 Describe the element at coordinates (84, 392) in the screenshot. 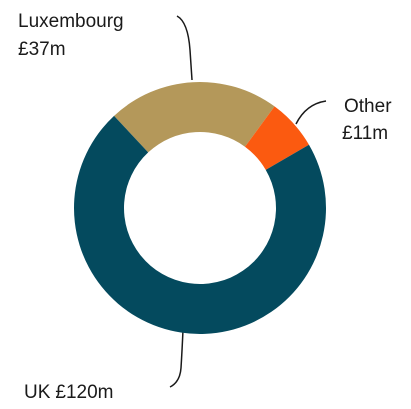

I see `value-label: £120m` at that location.